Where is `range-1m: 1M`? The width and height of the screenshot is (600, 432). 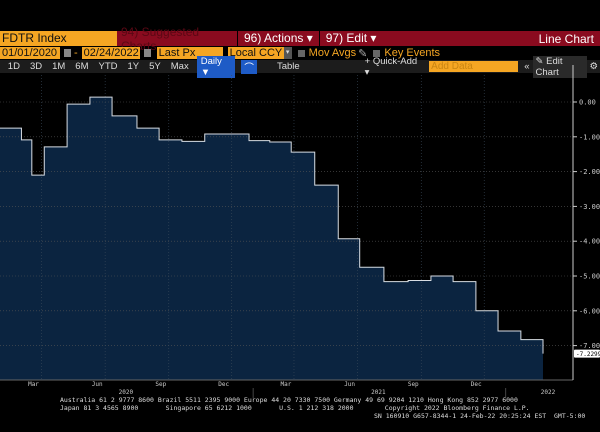
range-1m: 1M is located at coordinates (59, 66).